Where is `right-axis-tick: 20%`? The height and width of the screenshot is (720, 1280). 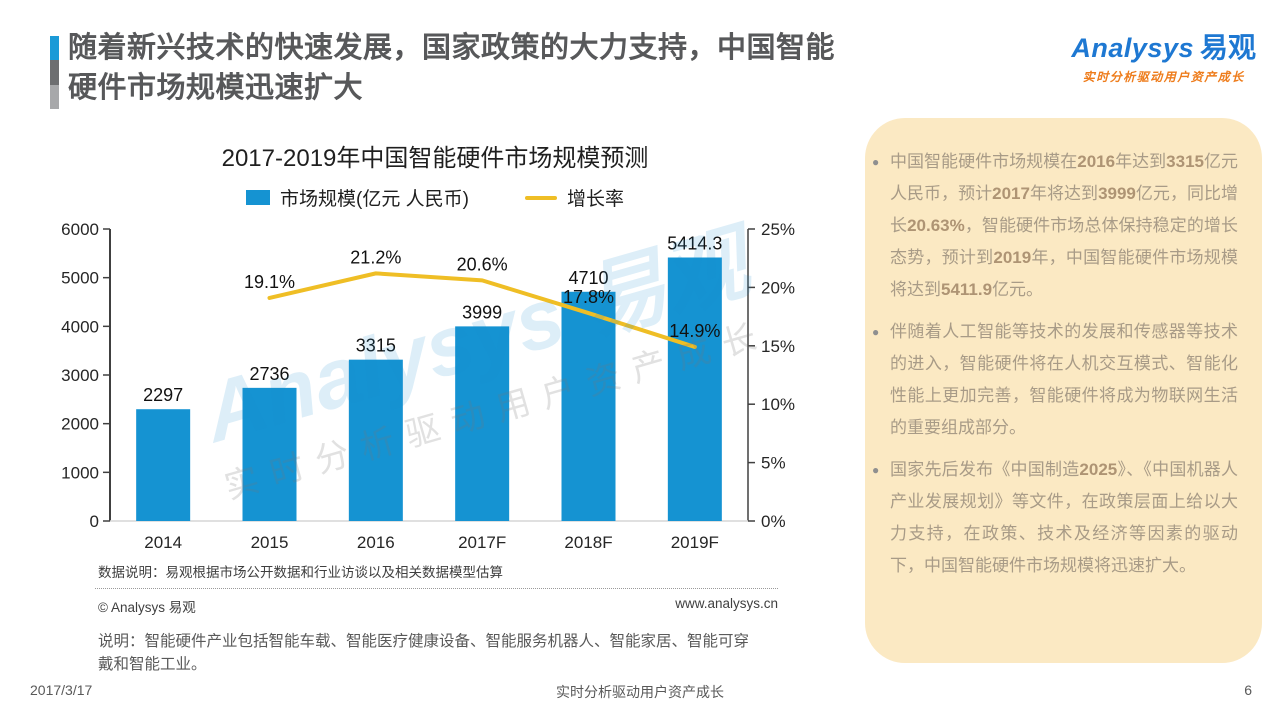
right-axis-tick: 20% is located at coordinates (778, 287).